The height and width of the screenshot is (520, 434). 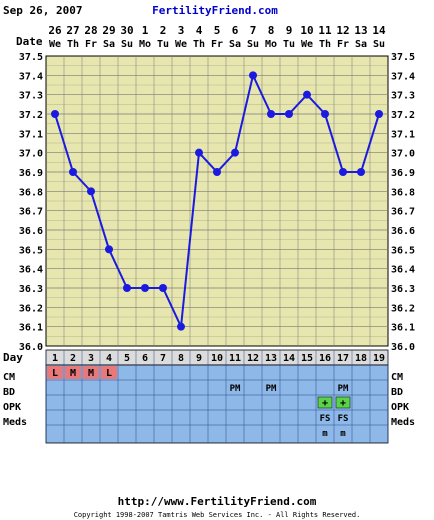 I want to click on y-tick-label-left: 36.8, so click(x=31, y=192).